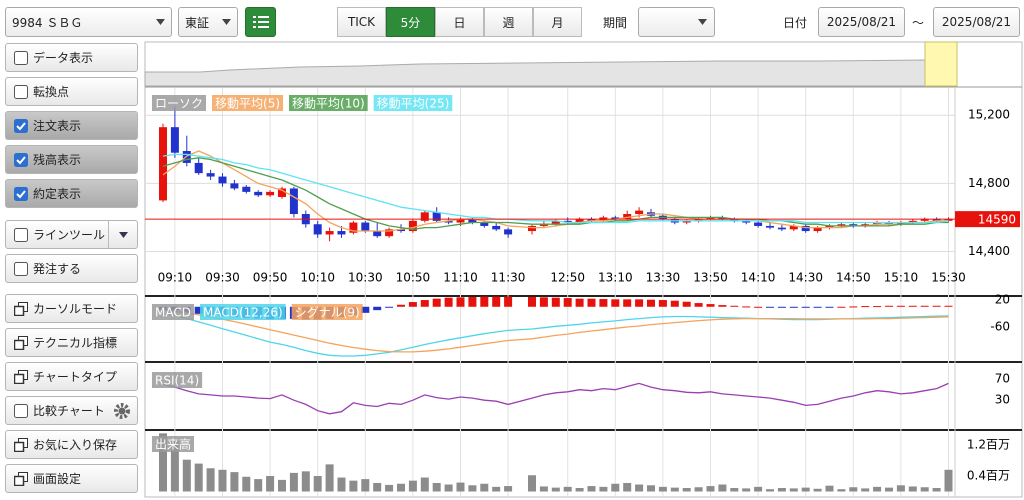 The image size is (1024, 500). Describe the element at coordinates (179, 104) in the screenshot. I see `legend-label: ローソク` at that location.